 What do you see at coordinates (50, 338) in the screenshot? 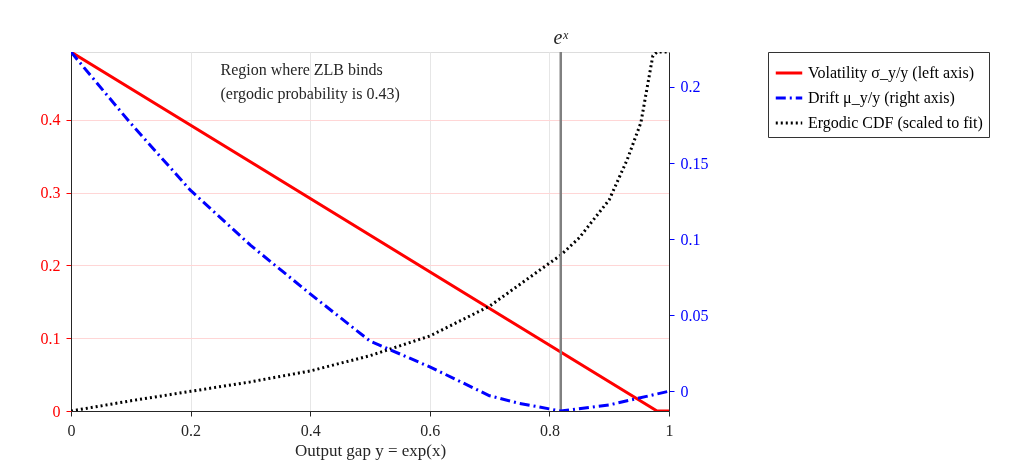
I see `y-tick-label: 0.1` at bounding box center [50, 338].